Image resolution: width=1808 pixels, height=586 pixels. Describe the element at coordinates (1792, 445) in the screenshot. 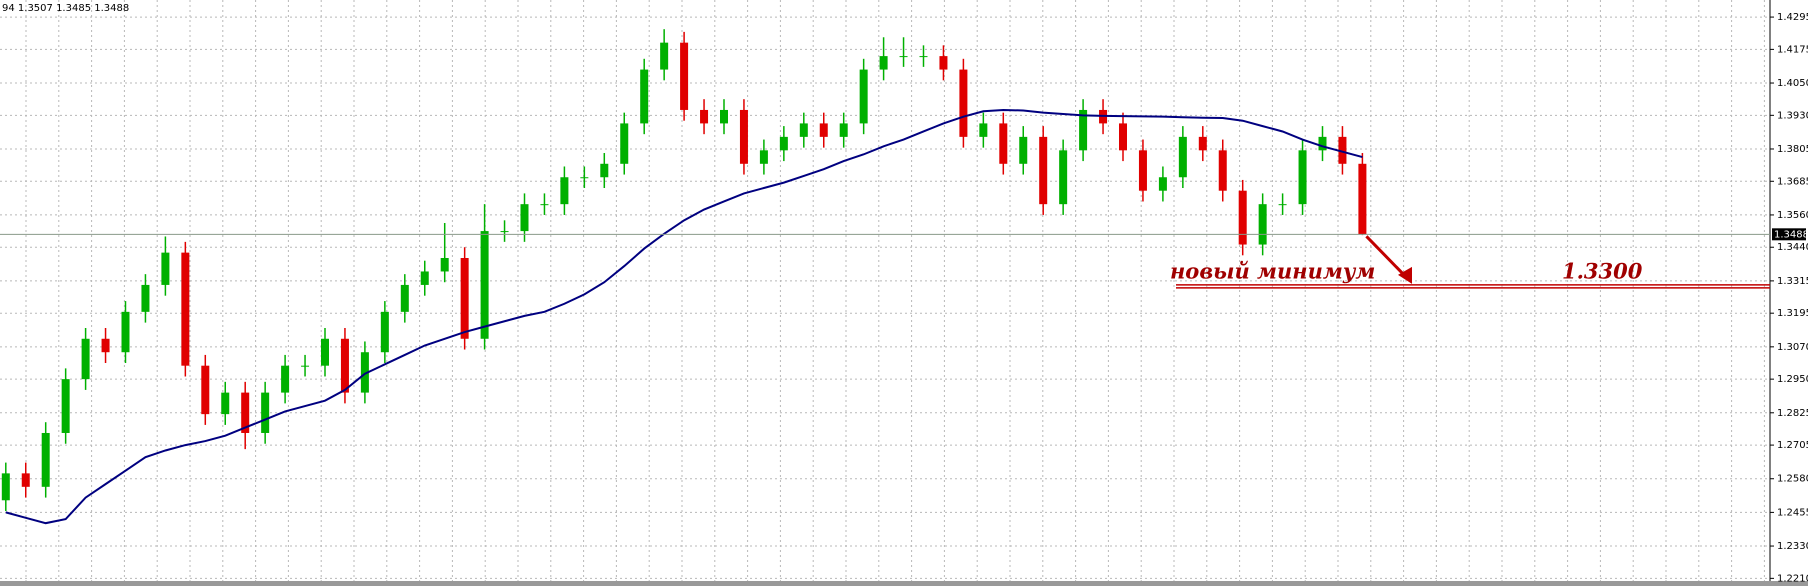

I see `y-tick-label: 1.2705` at that location.